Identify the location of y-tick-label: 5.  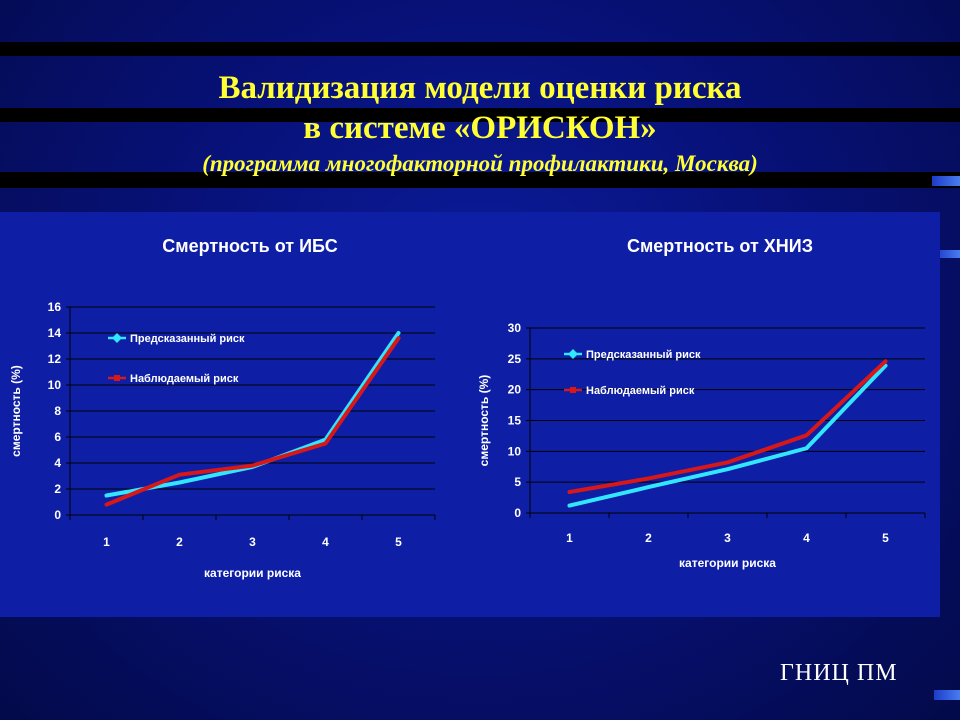
(517, 482).